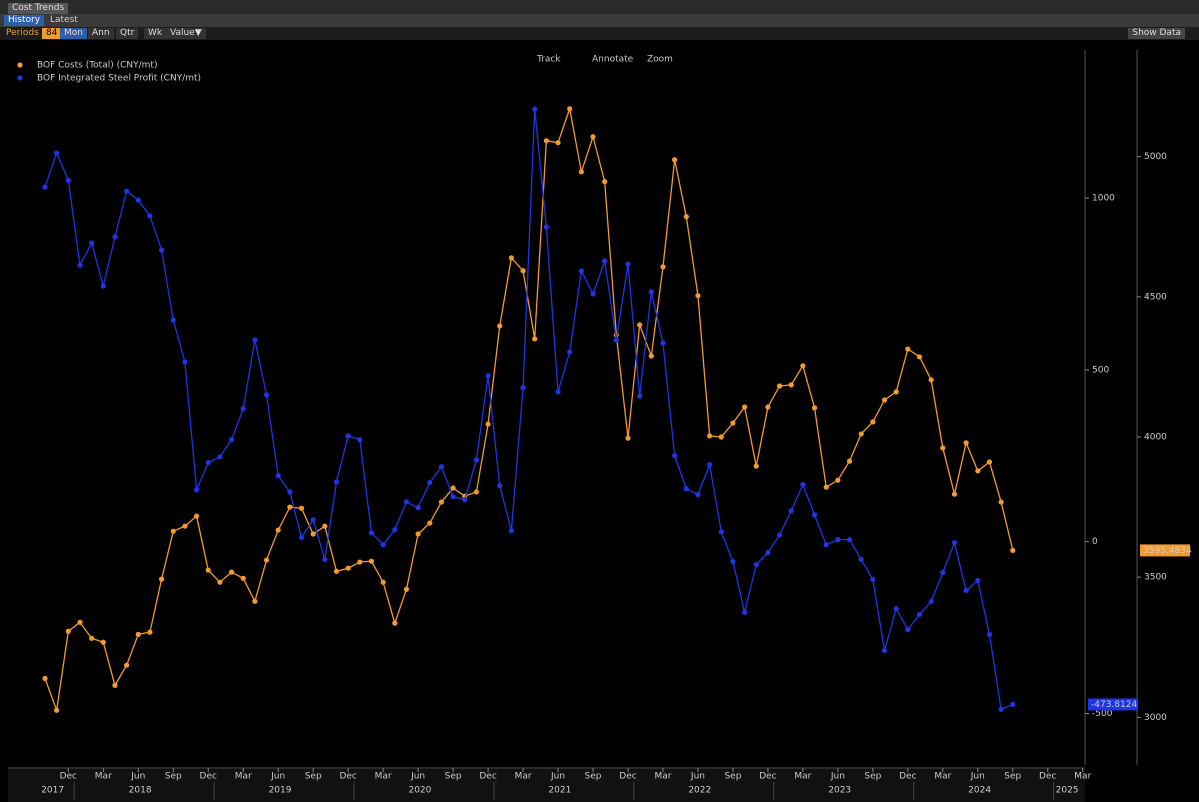 Image resolution: width=1199 pixels, height=802 pixels. What do you see at coordinates (546, 785) in the screenshot?
I see `x-axis-band` at bounding box center [546, 785].